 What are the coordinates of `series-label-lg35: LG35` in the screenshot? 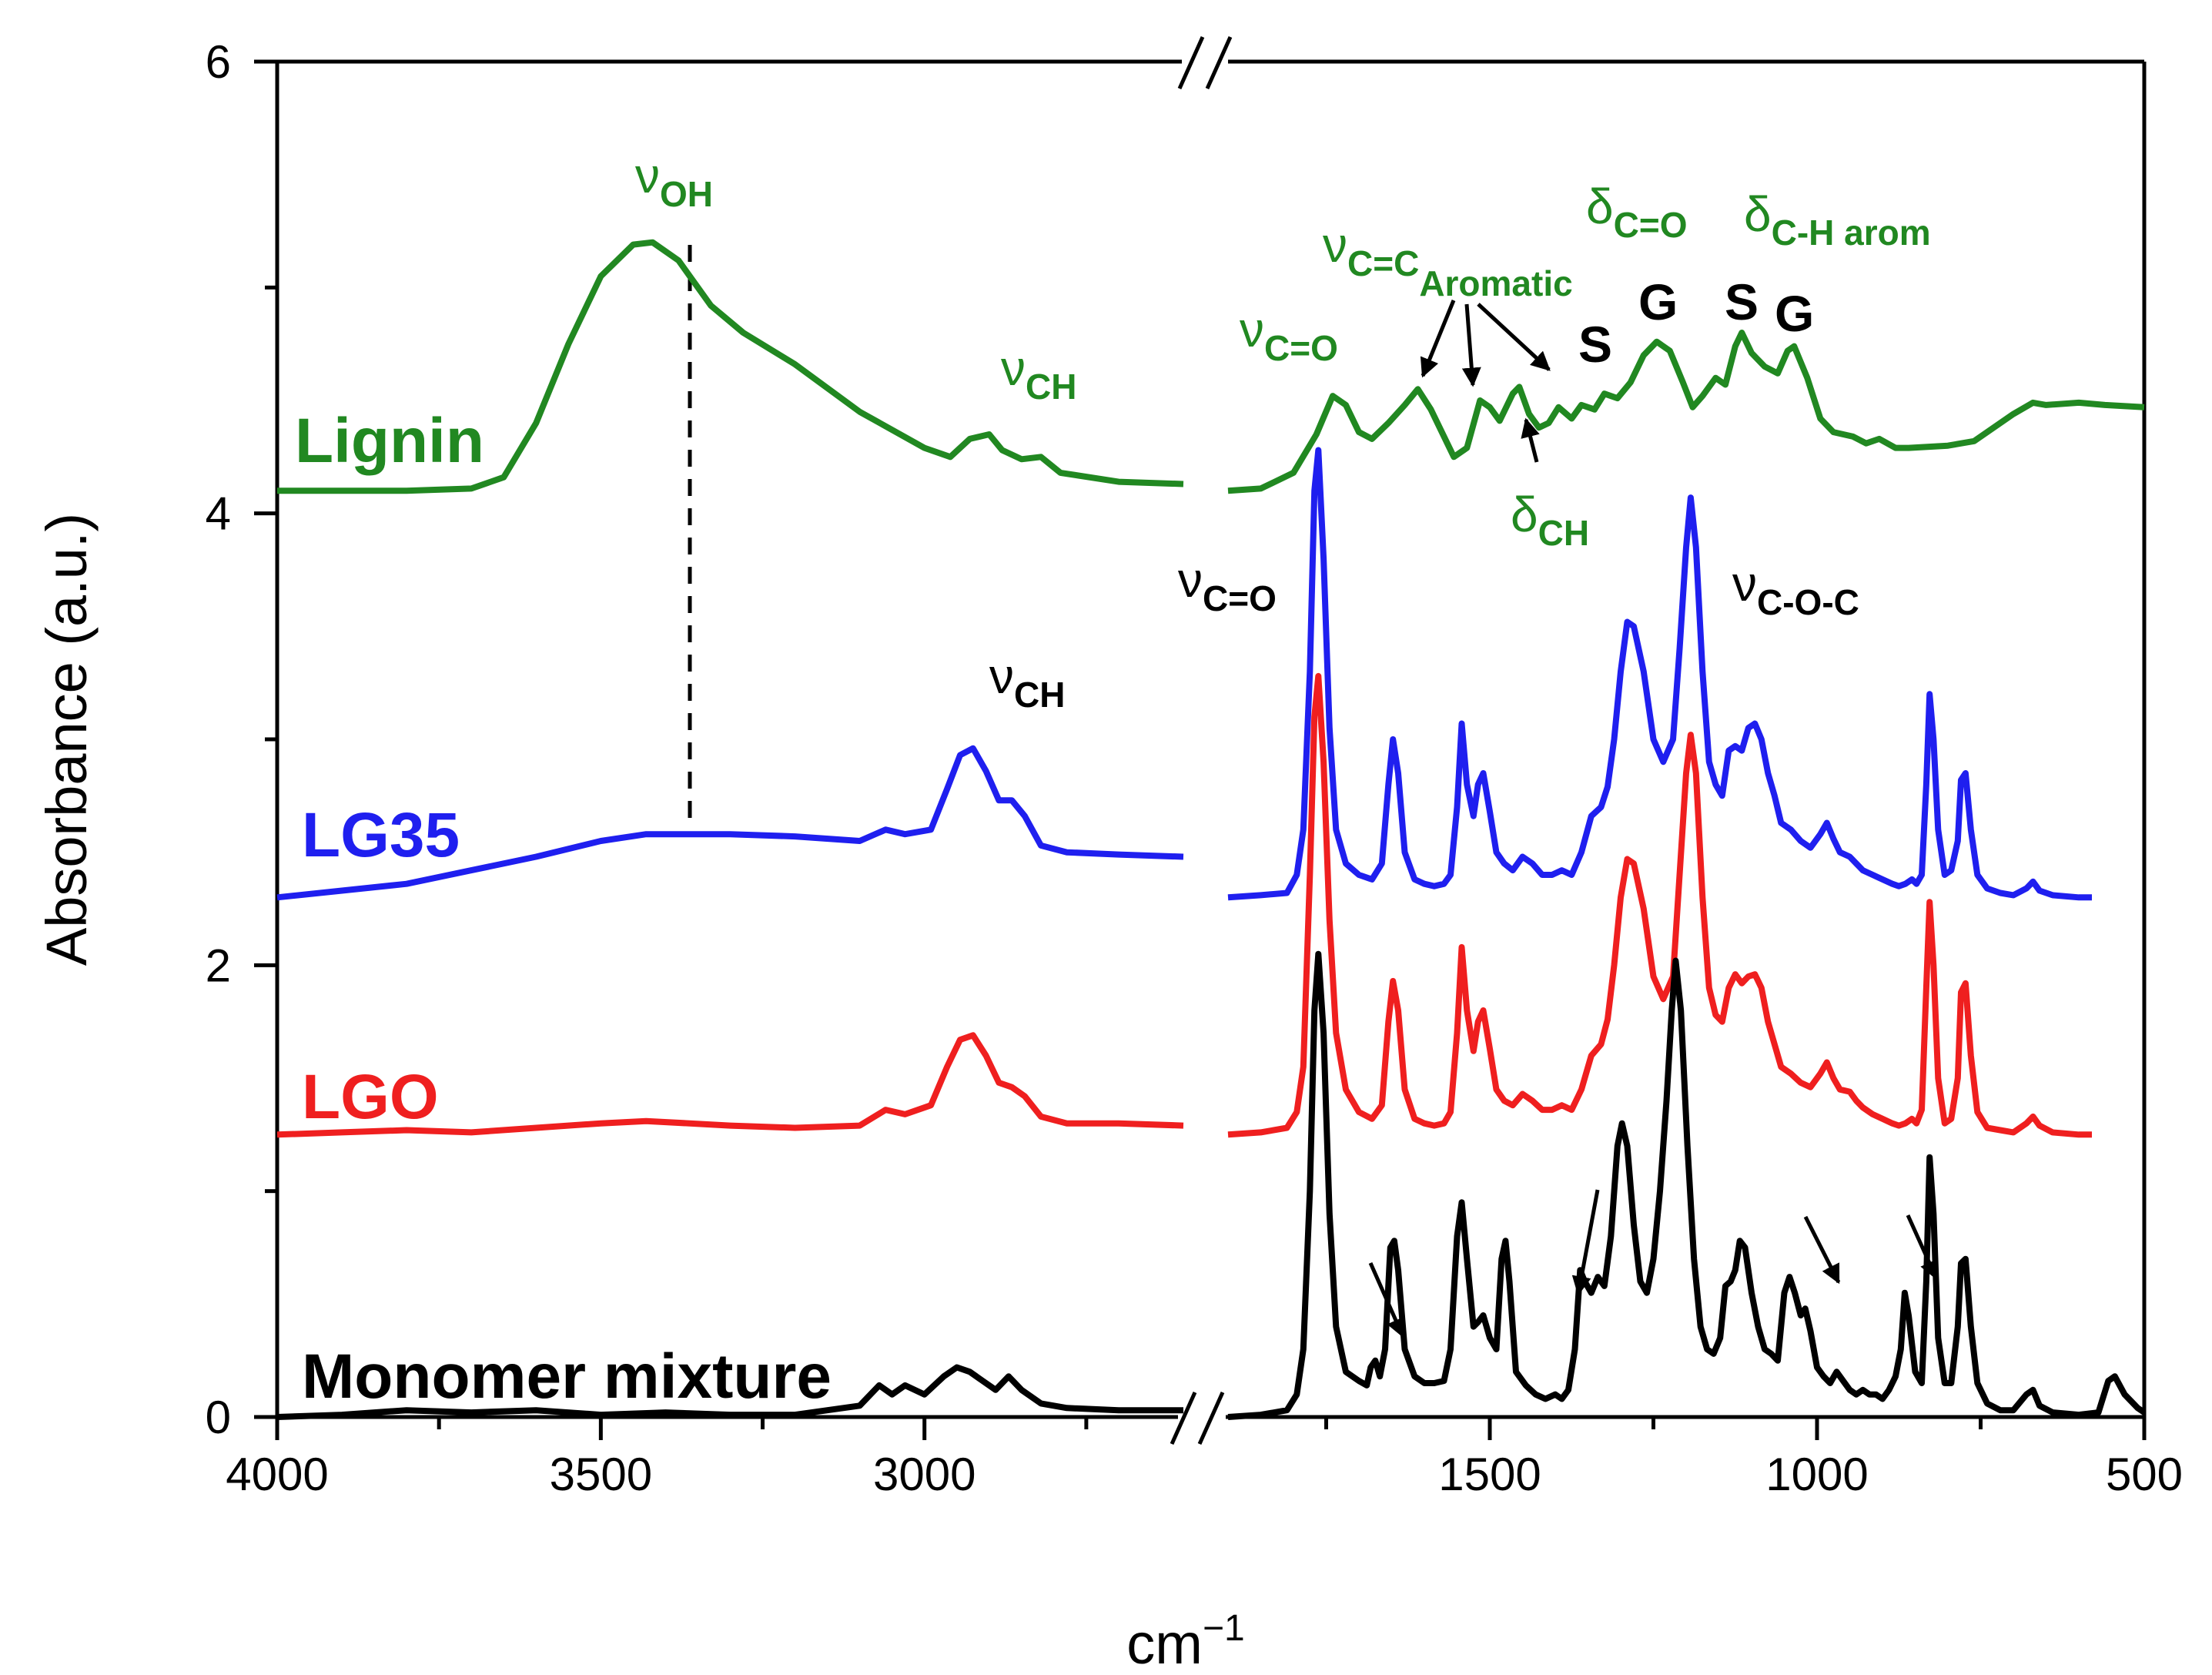 It's located at (381, 835).